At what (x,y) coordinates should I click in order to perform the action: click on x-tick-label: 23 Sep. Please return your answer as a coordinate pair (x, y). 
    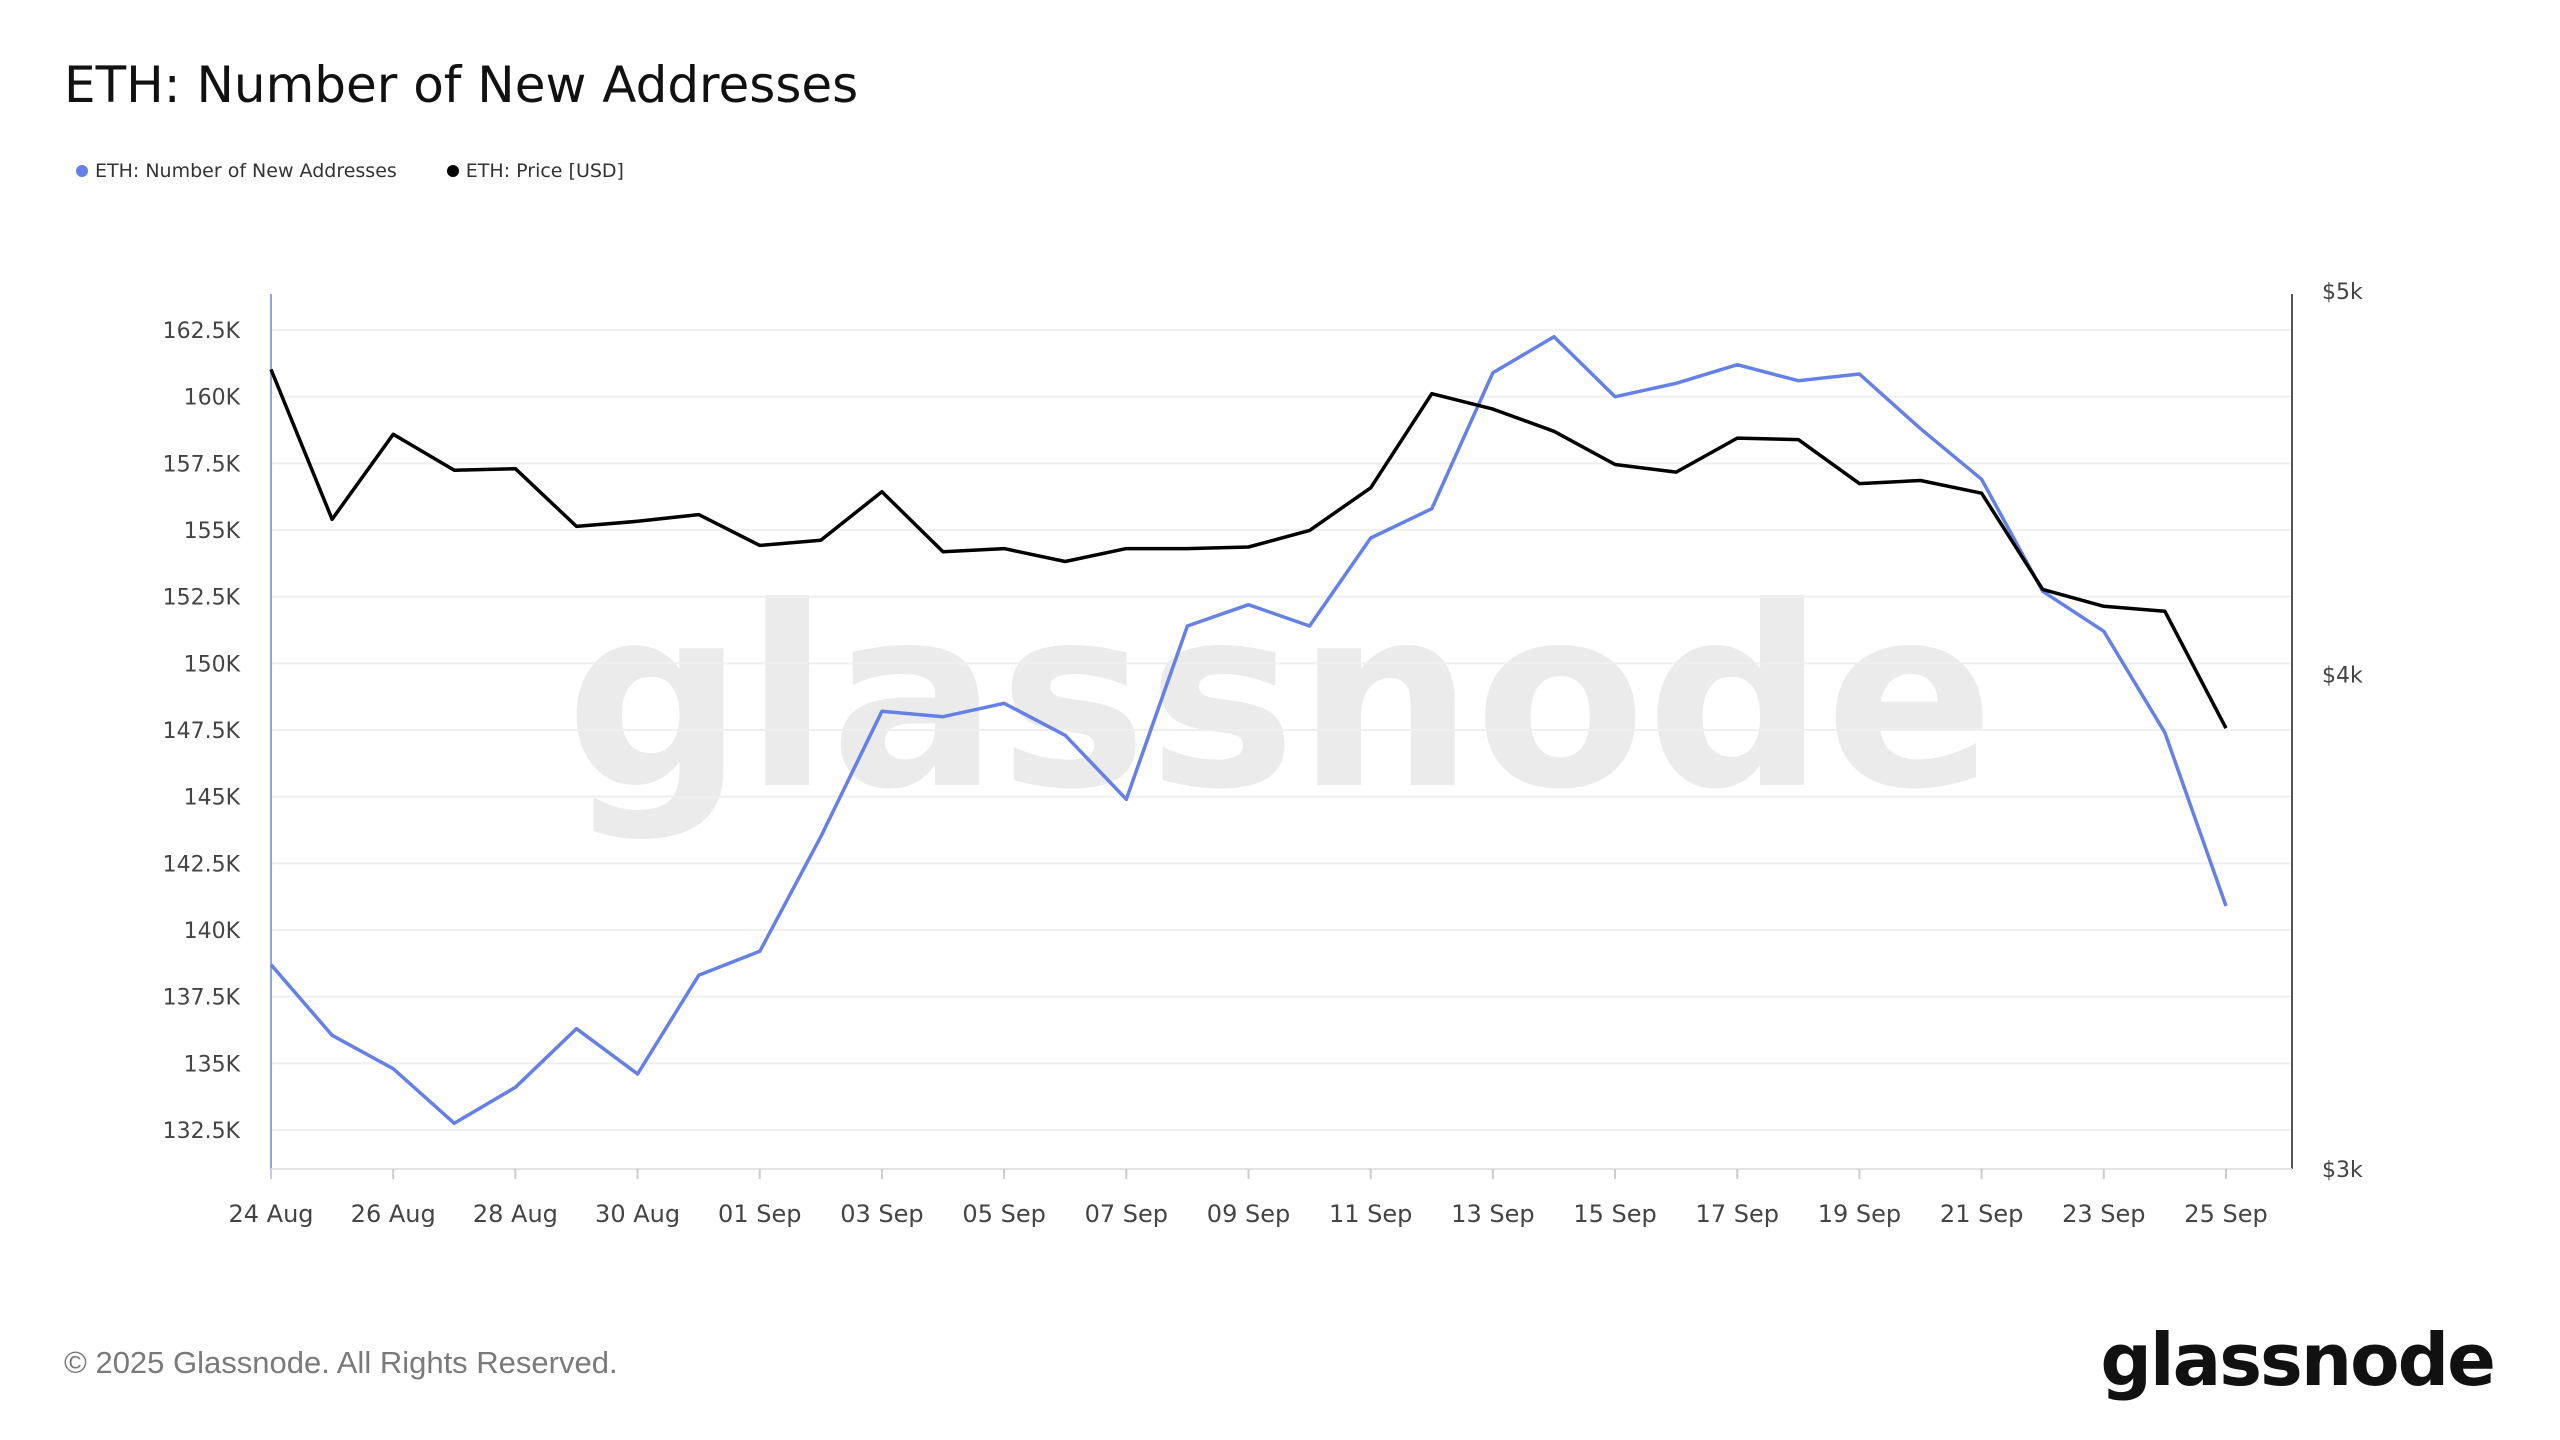
    Looking at the image, I should click on (2103, 1214).